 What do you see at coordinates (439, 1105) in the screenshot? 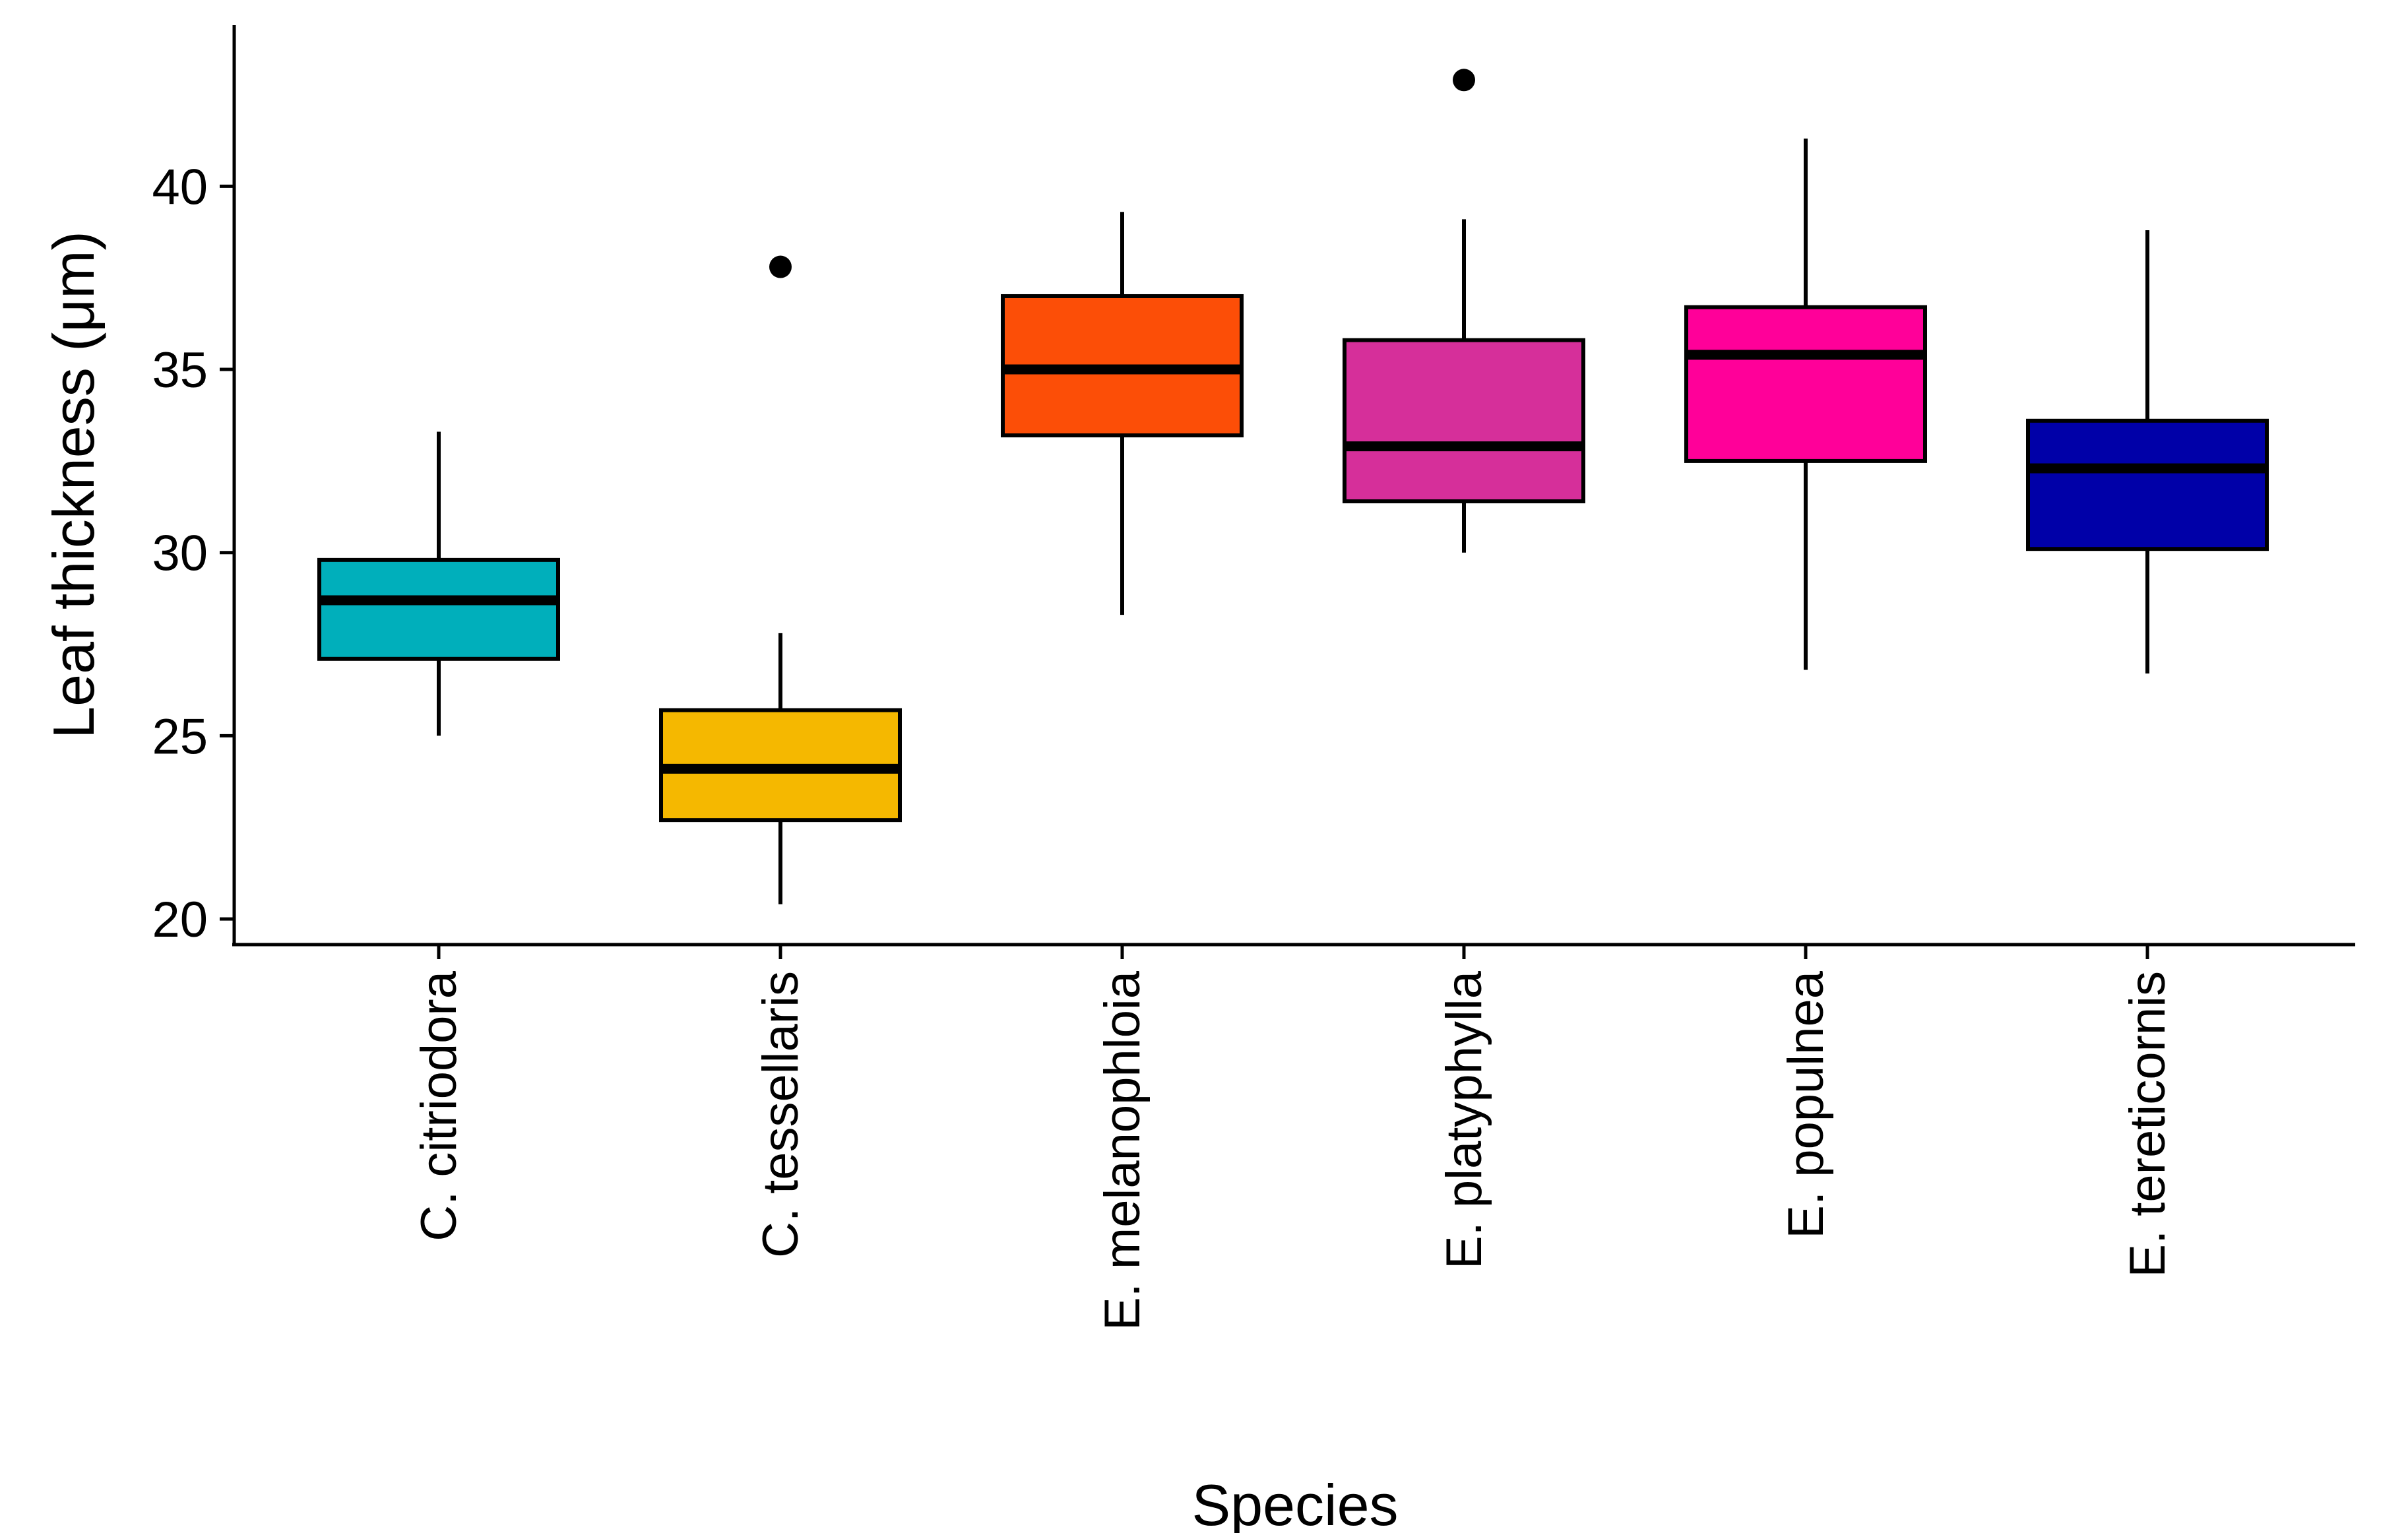
I see `x-tick-label: C. citriodora` at bounding box center [439, 1105].